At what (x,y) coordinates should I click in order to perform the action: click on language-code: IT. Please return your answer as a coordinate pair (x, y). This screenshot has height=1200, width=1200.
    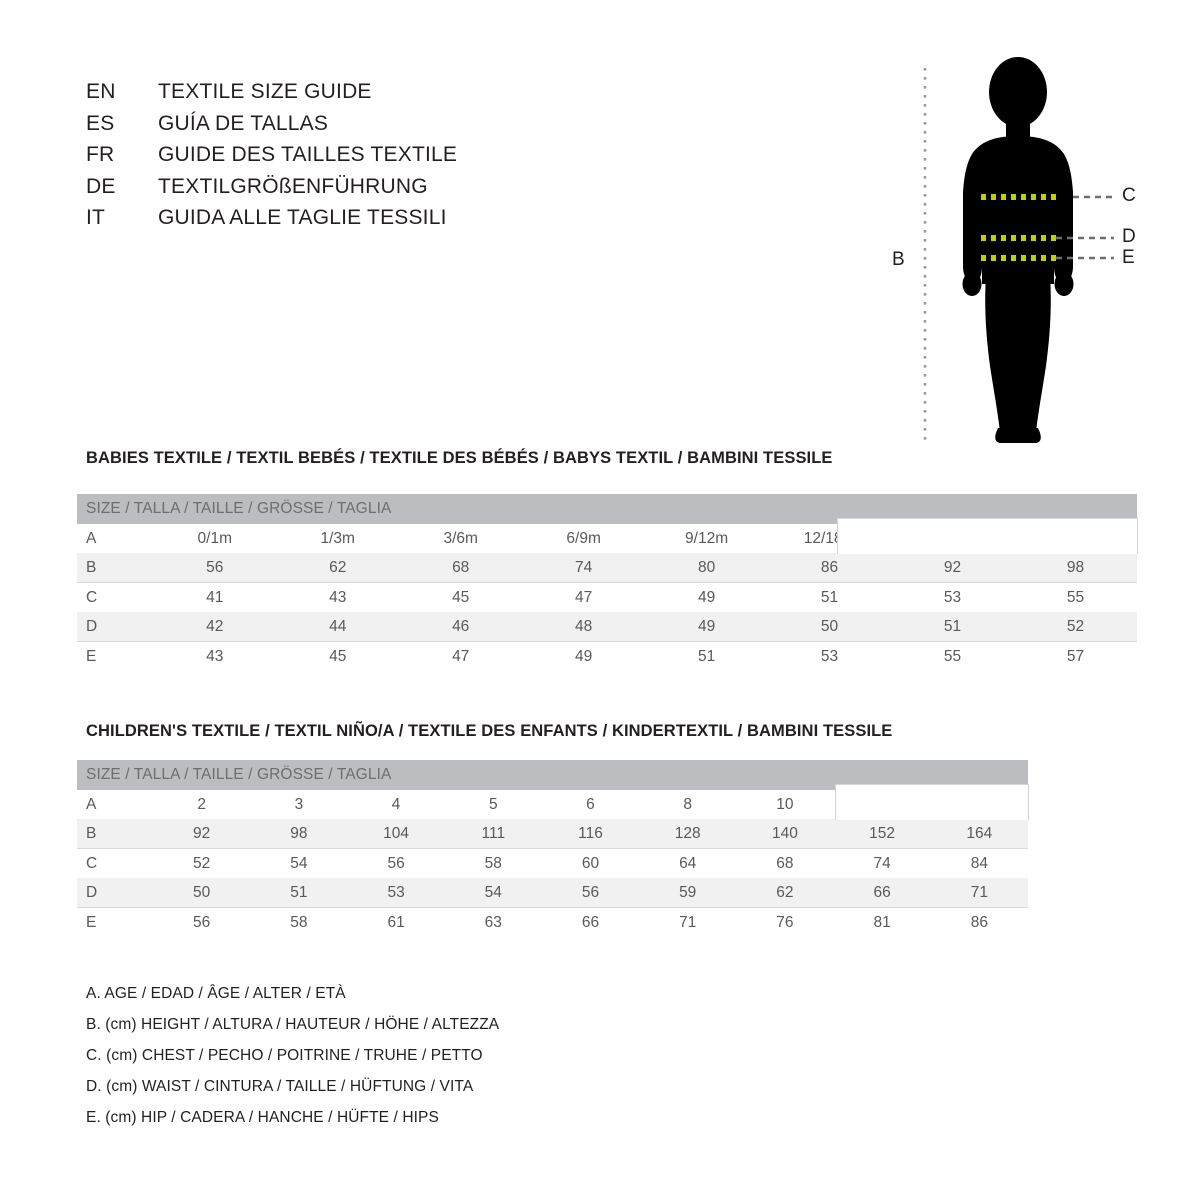
    Looking at the image, I should click on (96, 217).